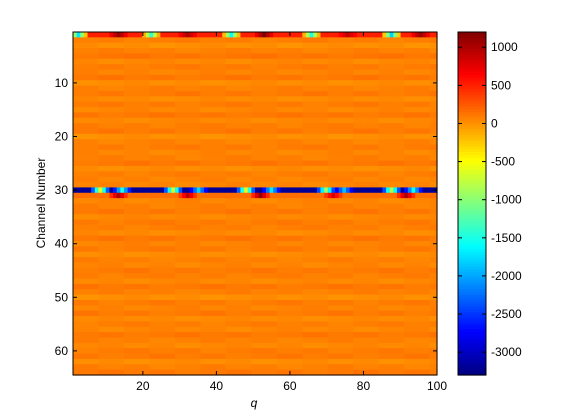  Describe the element at coordinates (255, 297) in the screenshot. I see `heatmap-row` at that location.